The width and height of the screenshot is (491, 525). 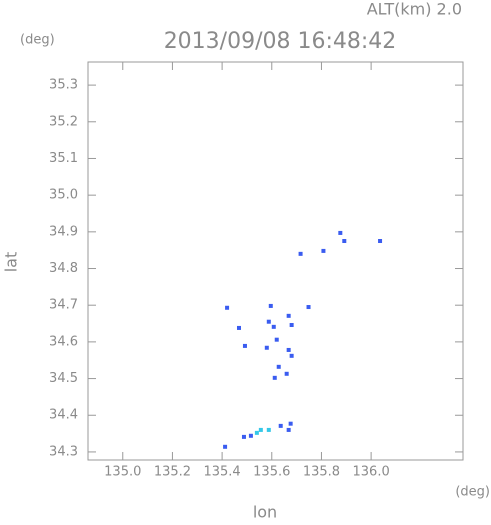 I want to click on y-tick-label: 34.8, so click(x=63, y=268).